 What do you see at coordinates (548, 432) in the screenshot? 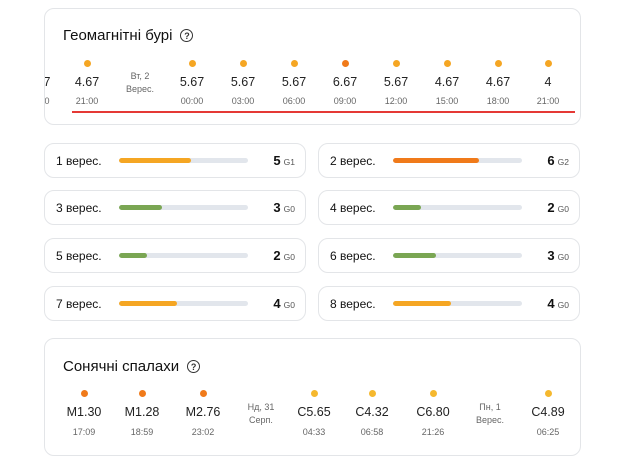
I see `flare-time: 06:25` at bounding box center [548, 432].